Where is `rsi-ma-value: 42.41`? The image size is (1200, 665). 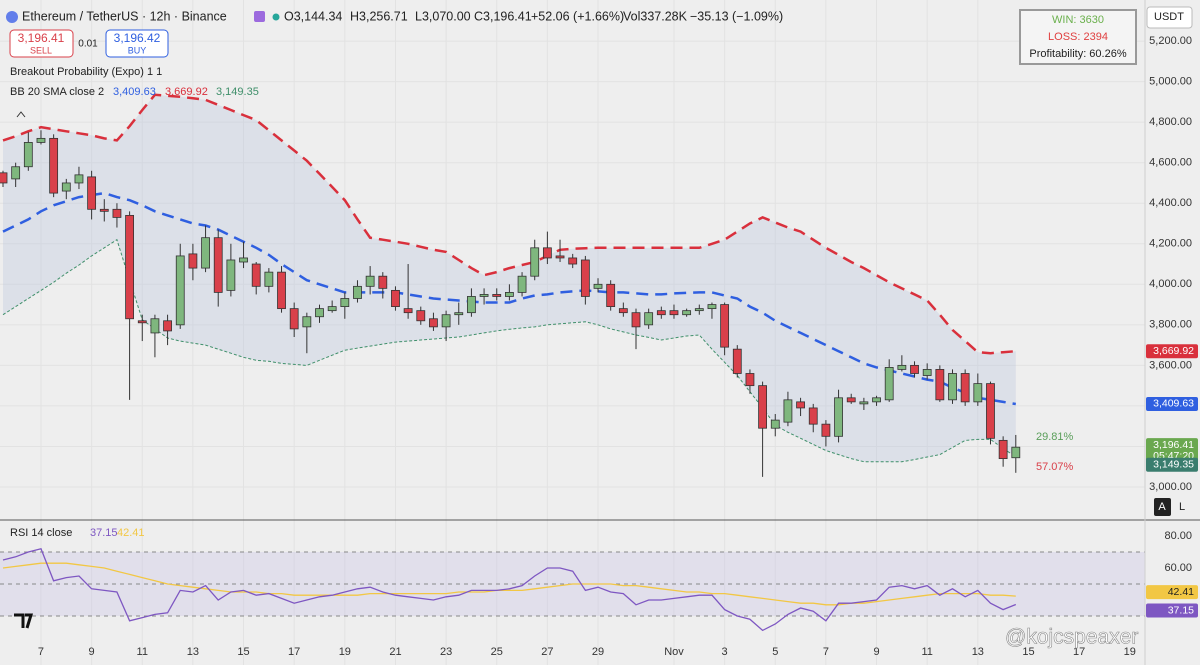 rsi-ma-value: 42.41 is located at coordinates (131, 533).